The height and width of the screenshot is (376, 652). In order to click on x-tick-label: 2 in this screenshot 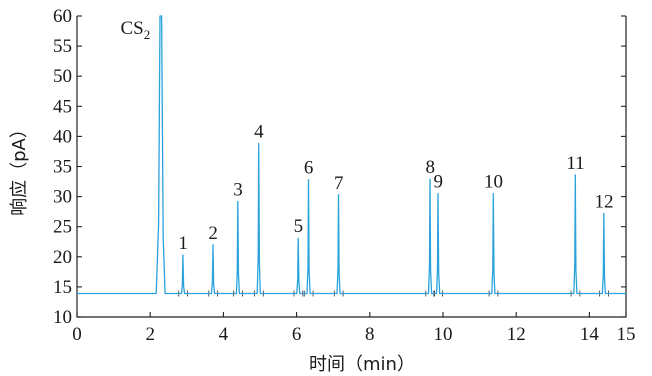, I will do `click(150, 334)`.